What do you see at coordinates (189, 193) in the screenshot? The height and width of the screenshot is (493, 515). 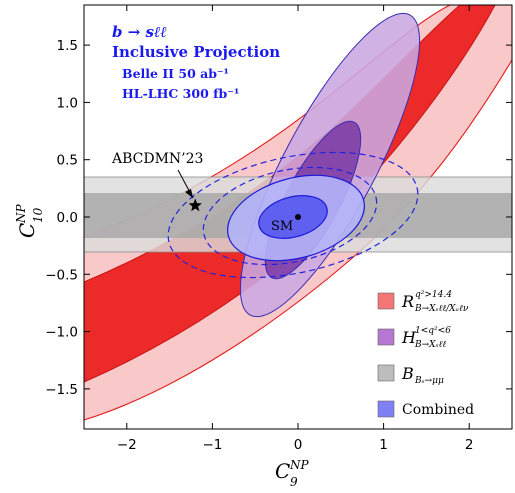 I see `annotation-arrowhead` at bounding box center [189, 193].